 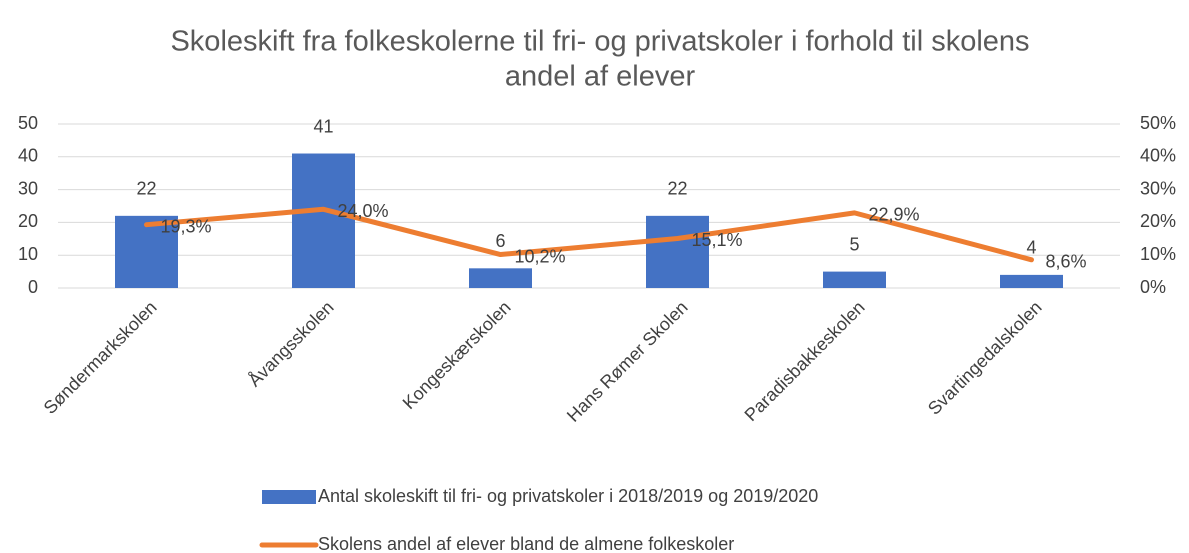 What do you see at coordinates (589, 234) in the screenshot?
I see `line` at bounding box center [589, 234].